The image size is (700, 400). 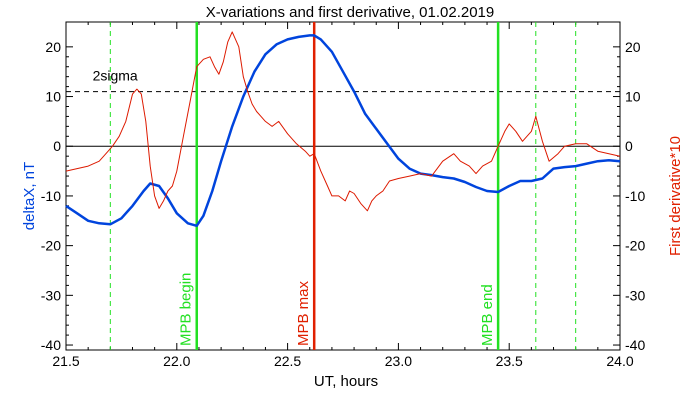 I want to click on y-tick-label-right: 10, so click(x=633, y=97).